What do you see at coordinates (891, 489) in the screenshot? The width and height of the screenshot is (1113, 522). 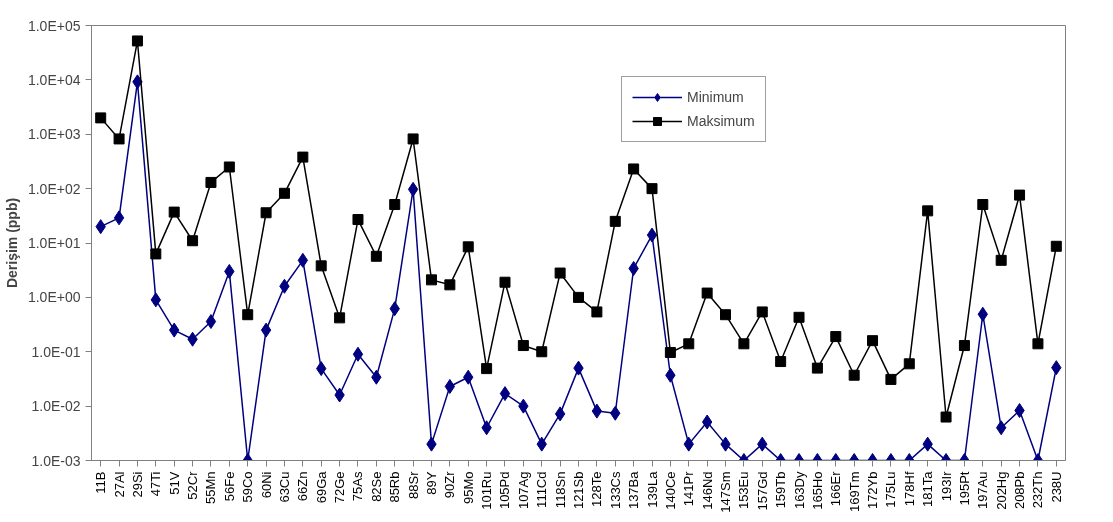 I see `x-tick-label: 175Lu` at bounding box center [891, 489].